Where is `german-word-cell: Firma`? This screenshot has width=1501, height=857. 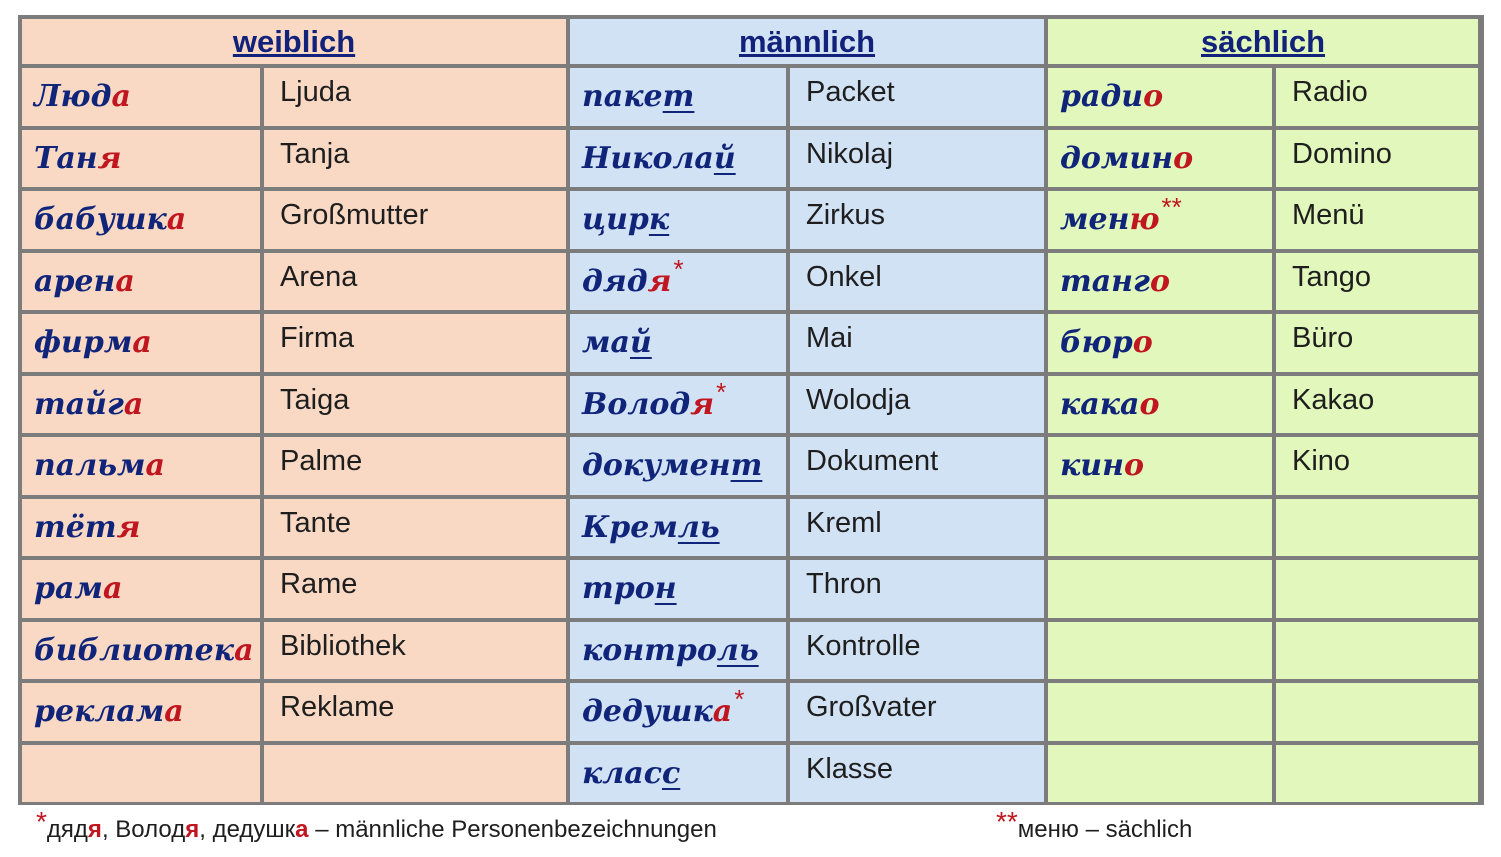
german-word-cell: Firma is located at coordinates (415, 343).